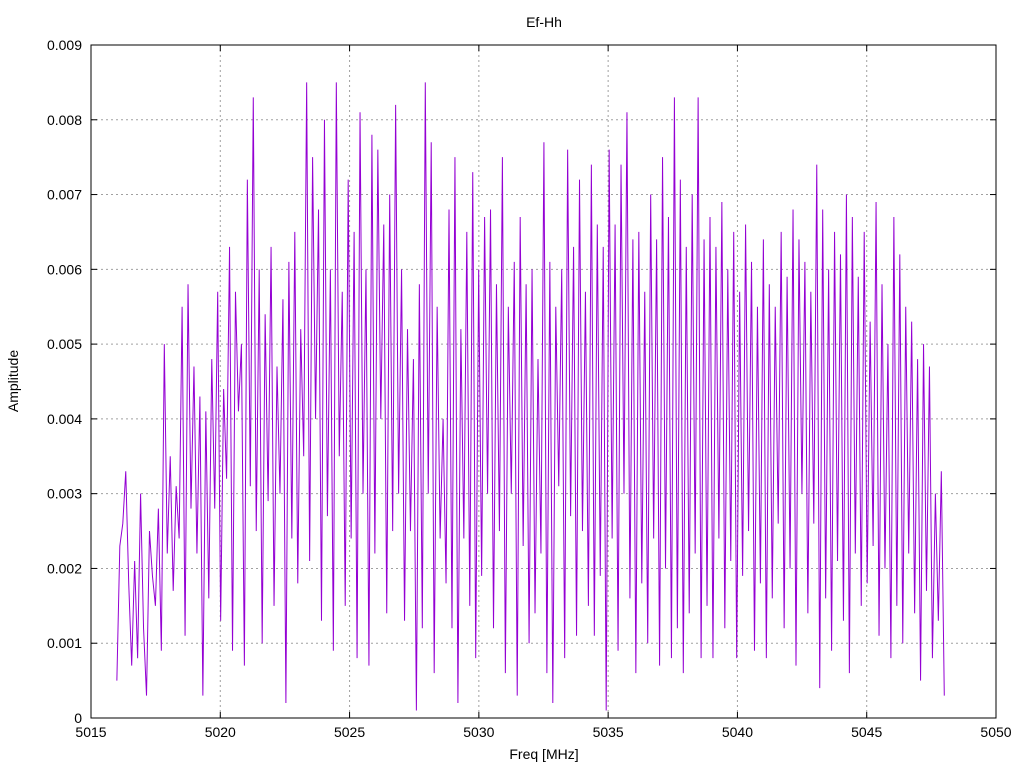  I want to click on y-tick-label: 0, so click(78, 718).